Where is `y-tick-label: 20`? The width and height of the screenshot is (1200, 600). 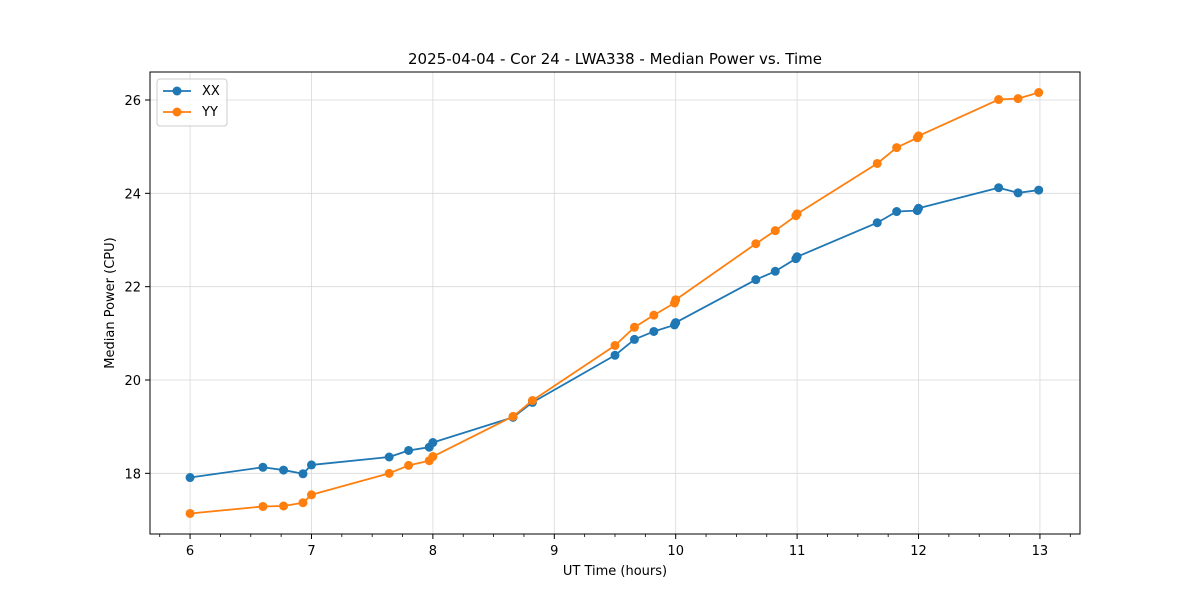 y-tick-label: 20 is located at coordinates (132, 381).